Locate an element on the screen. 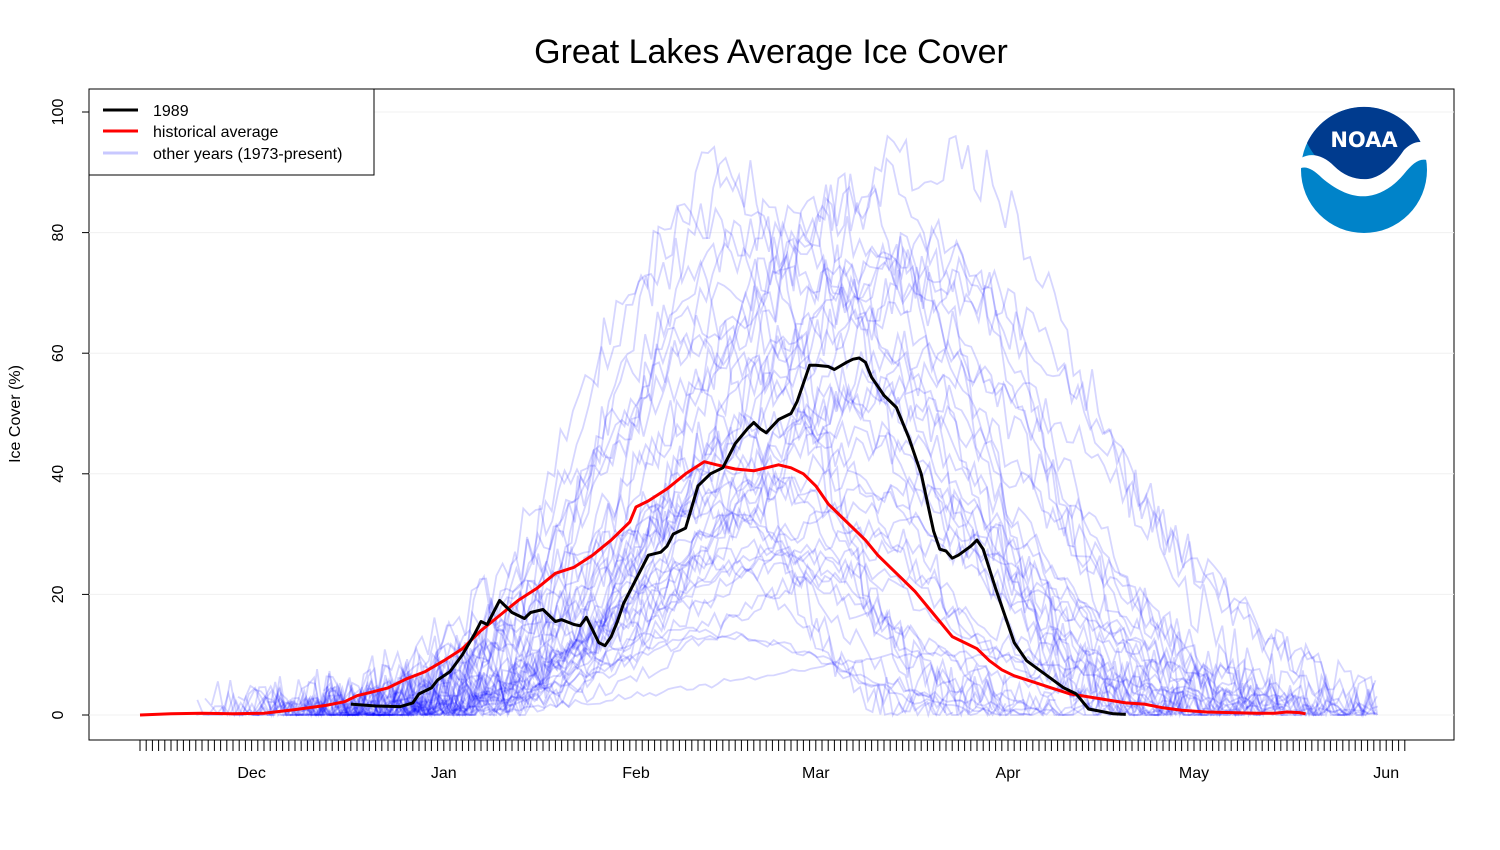 This screenshot has height=850, width=1500. y-axis-label: Ice Cover (%) is located at coordinates (15, 414).